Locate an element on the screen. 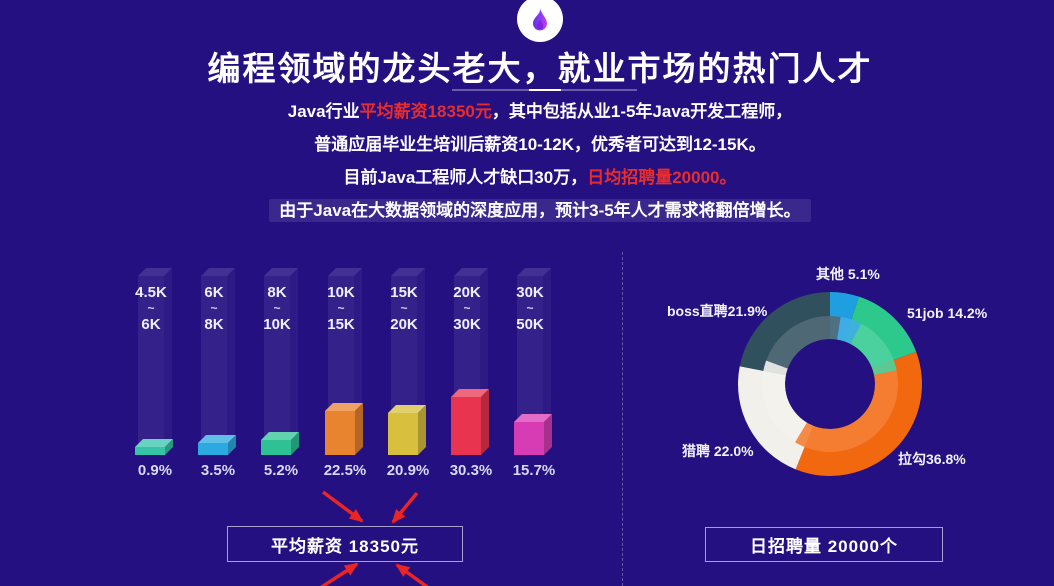 The height and width of the screenshot is (586, 1054). salary-range-label: 8K ~10K is located at coordinates (277, 308).